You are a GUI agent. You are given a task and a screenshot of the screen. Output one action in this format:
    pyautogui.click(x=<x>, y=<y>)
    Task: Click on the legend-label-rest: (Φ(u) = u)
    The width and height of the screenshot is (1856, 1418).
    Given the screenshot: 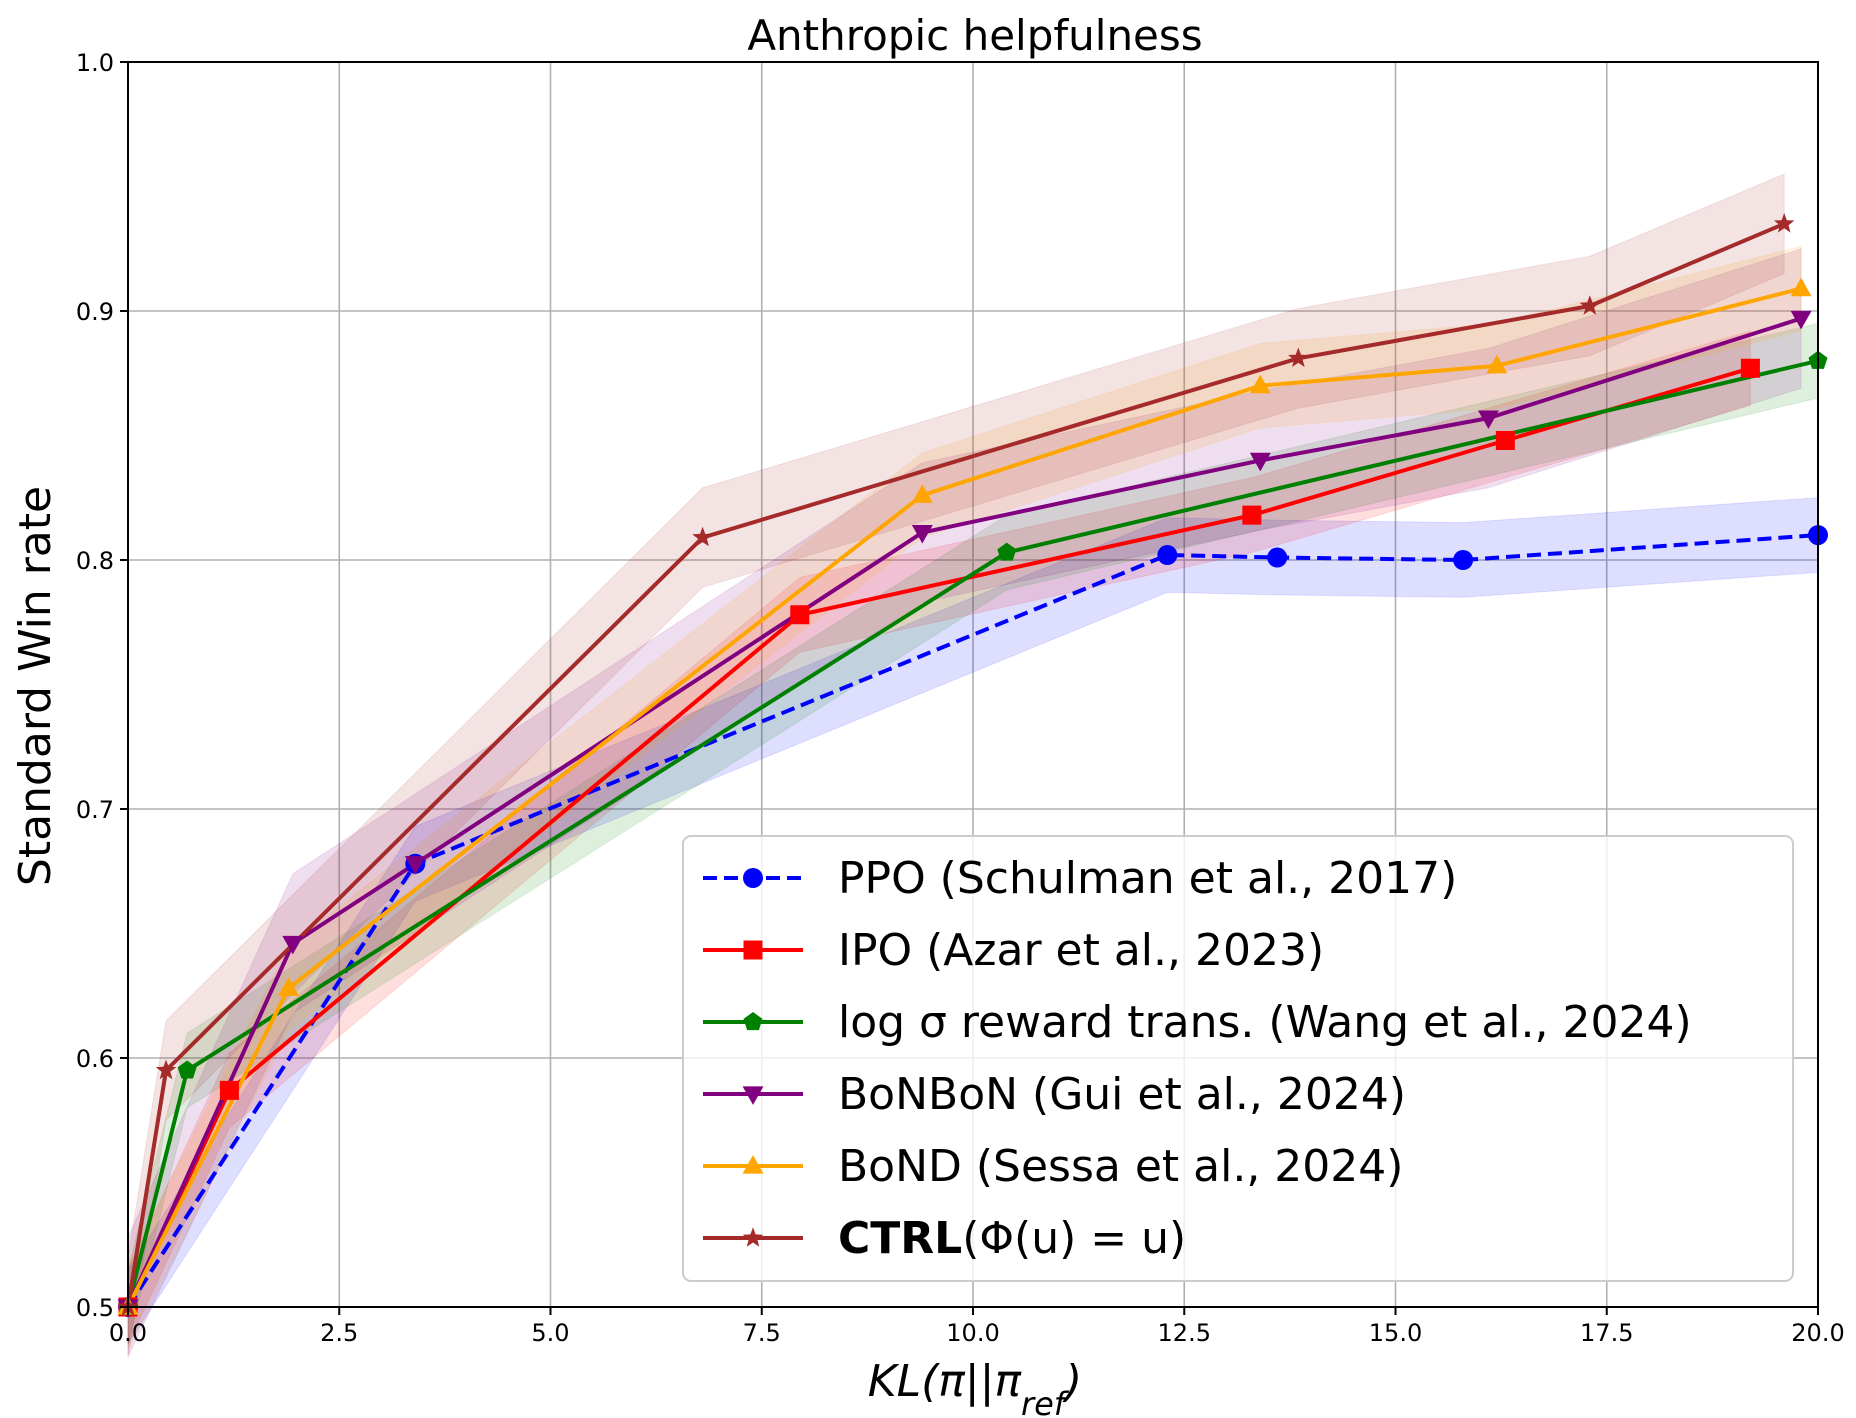 What is the action you would take?
    pyautogui.click(x=1074, y=1238)
    